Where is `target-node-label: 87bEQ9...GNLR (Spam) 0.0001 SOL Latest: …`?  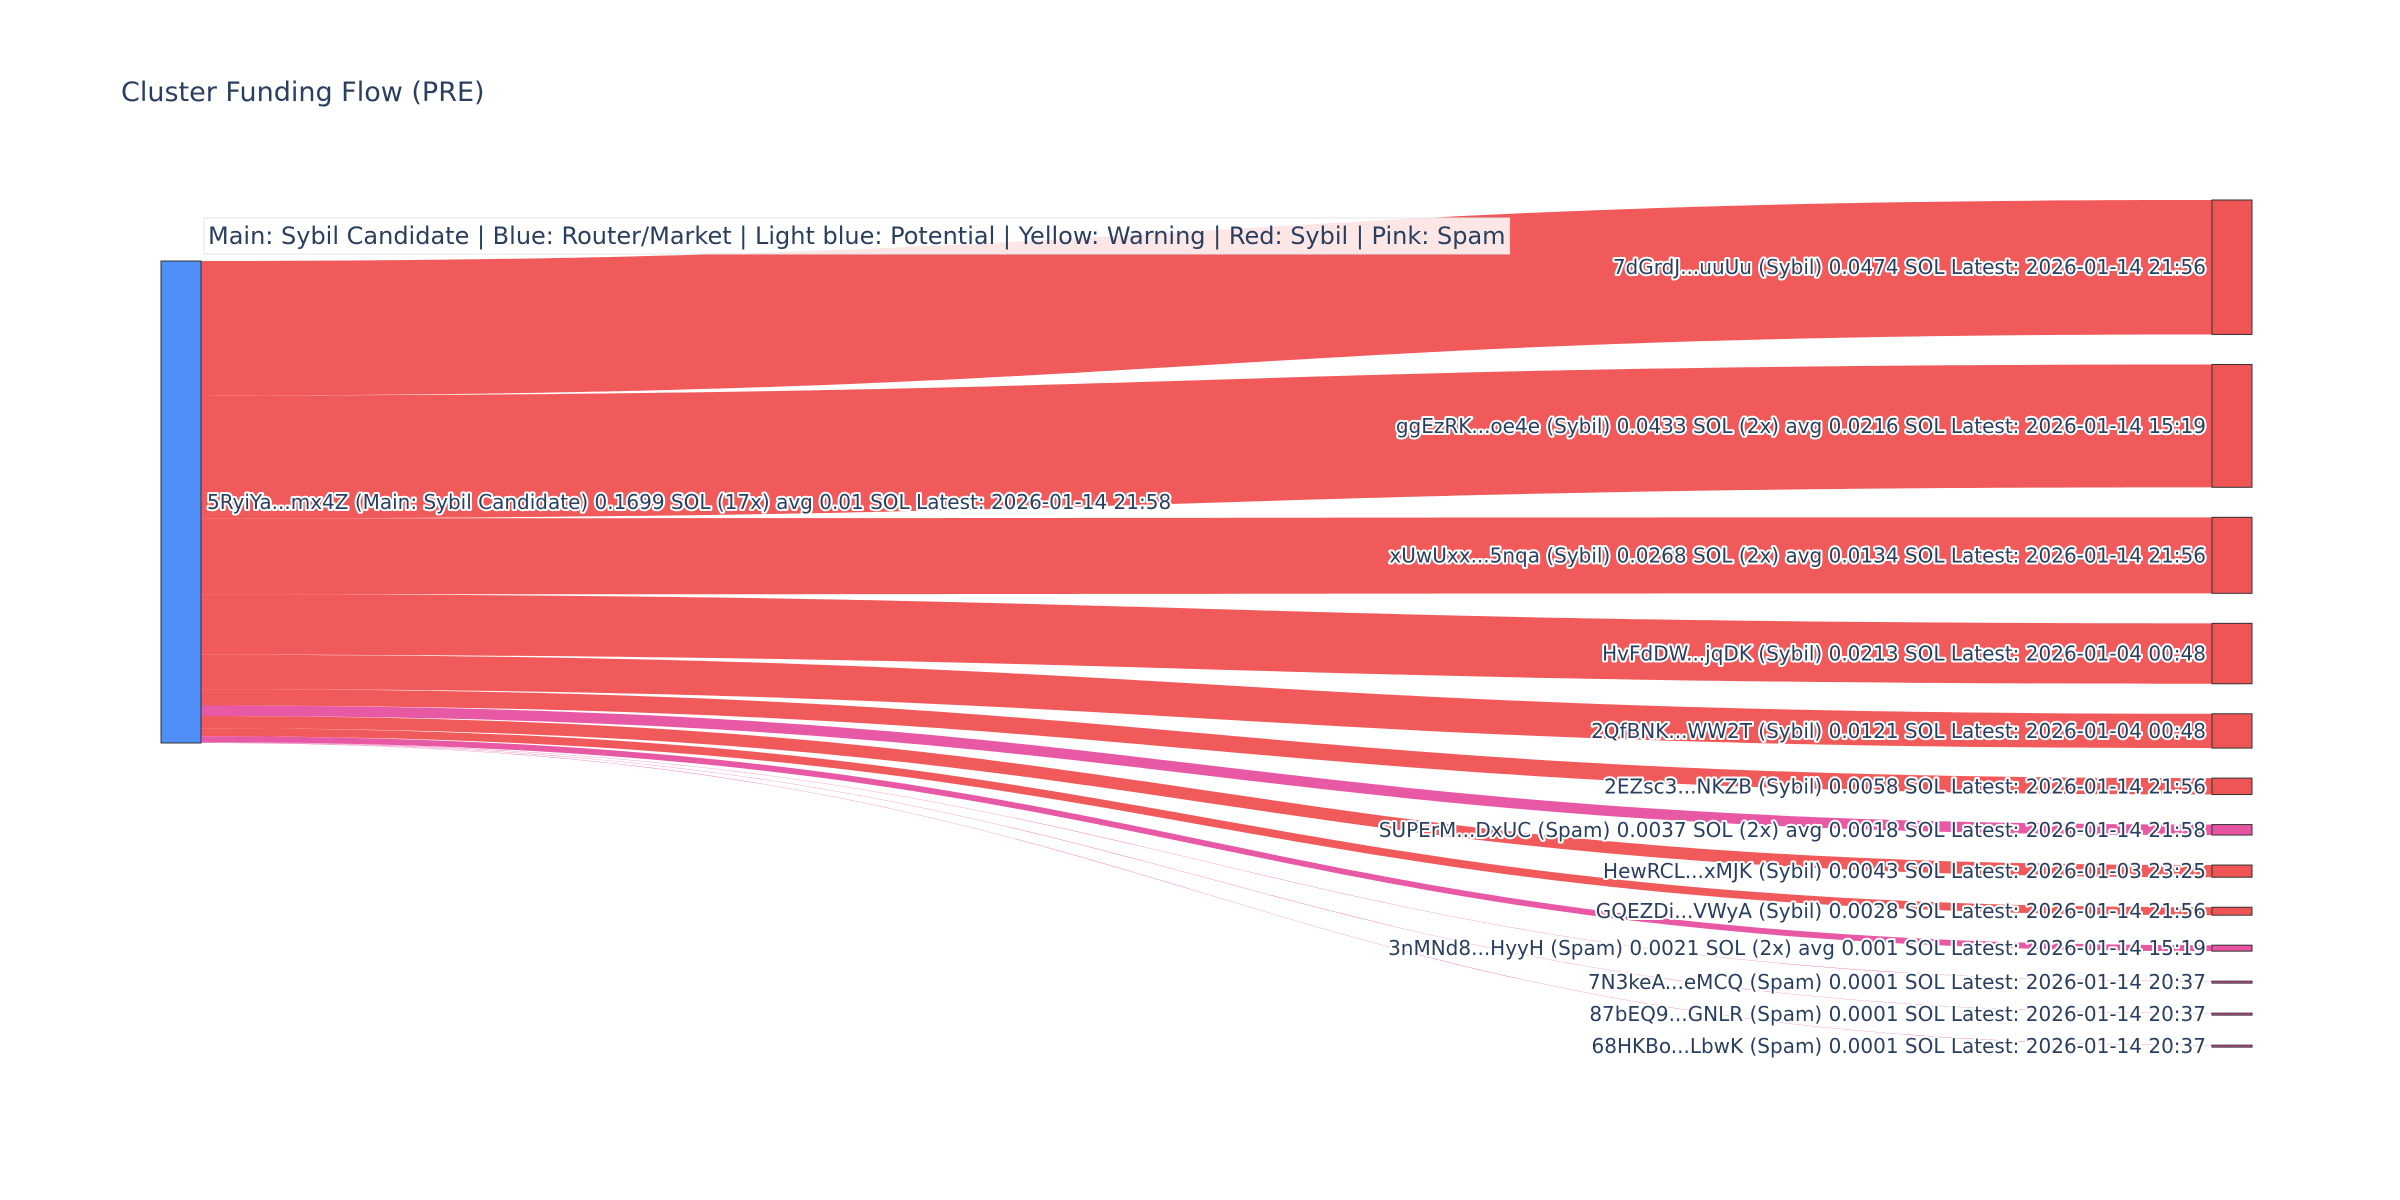
target-node-label: 87bEQ9...GNLR (Spam) 0.0001 SOL Latest: … is located at coordinates (1897, 1014).